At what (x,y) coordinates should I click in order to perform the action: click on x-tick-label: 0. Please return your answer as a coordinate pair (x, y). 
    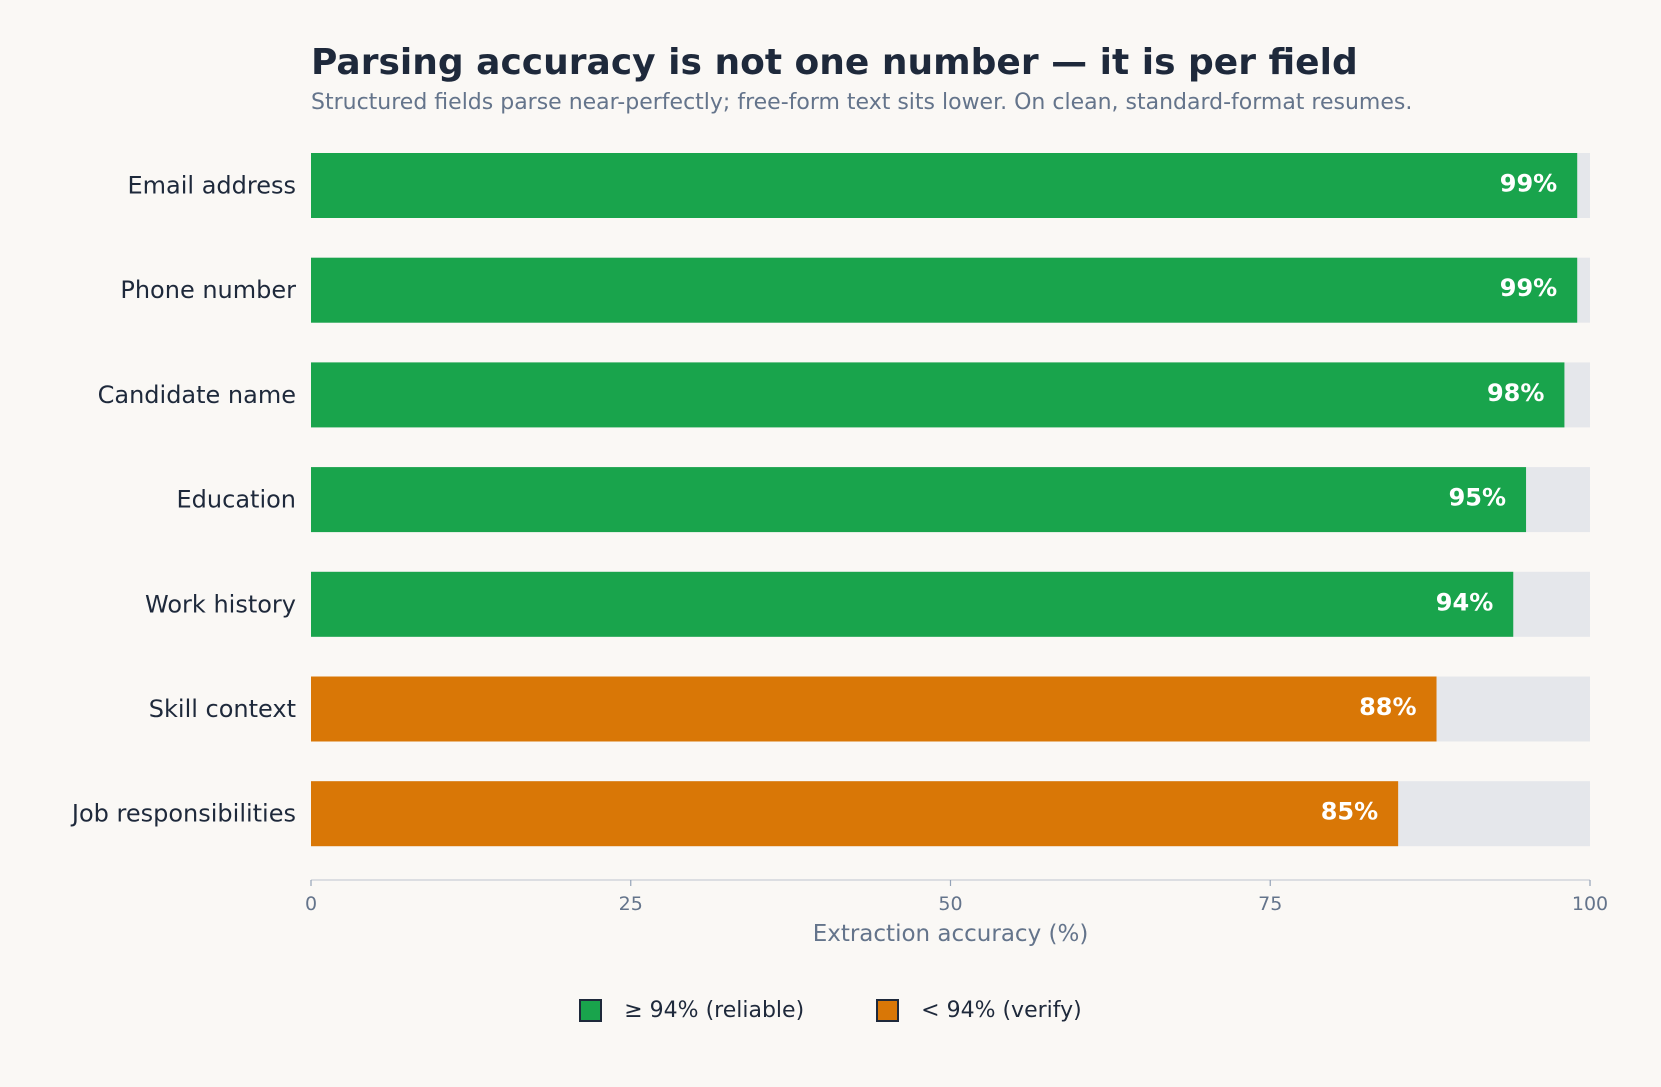
    Looking at the image, I should click on (311, 904).